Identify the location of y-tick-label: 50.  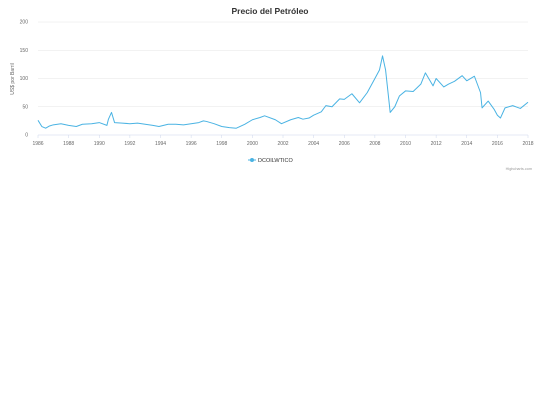
(25, 107).